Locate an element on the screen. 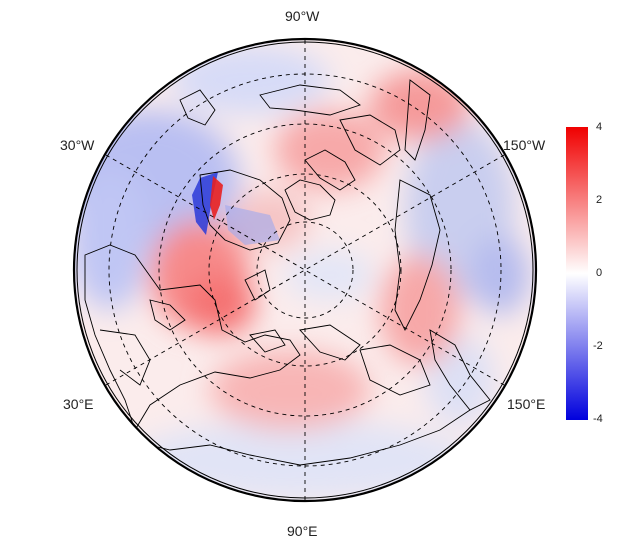 This screenshot has width=625, height=552. label-90e: 90°E is located at coordinates (302, 531).